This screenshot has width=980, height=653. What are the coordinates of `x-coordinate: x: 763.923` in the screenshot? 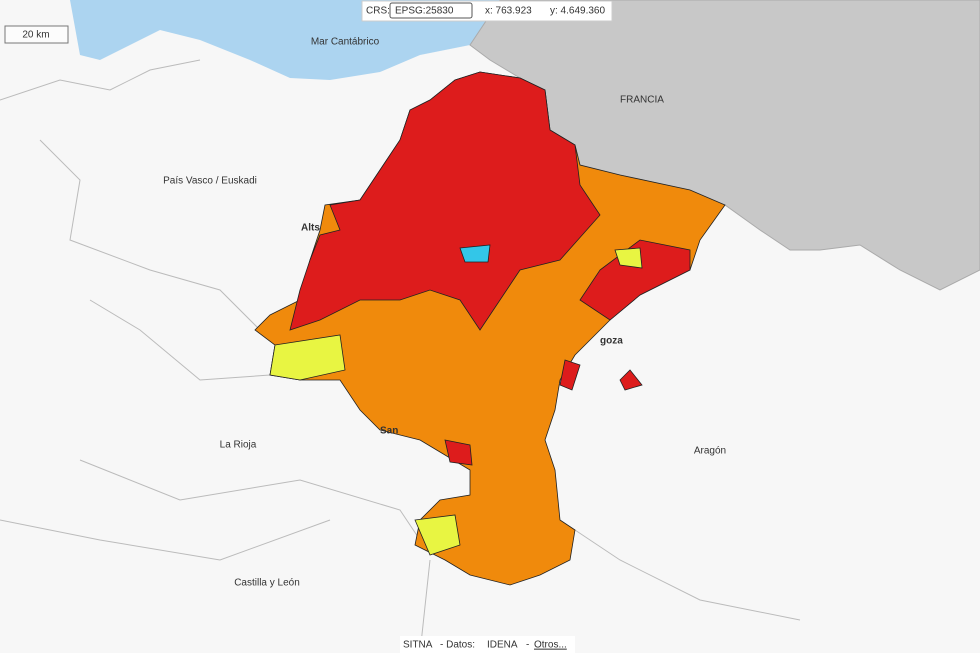 It's located at (508, 11).